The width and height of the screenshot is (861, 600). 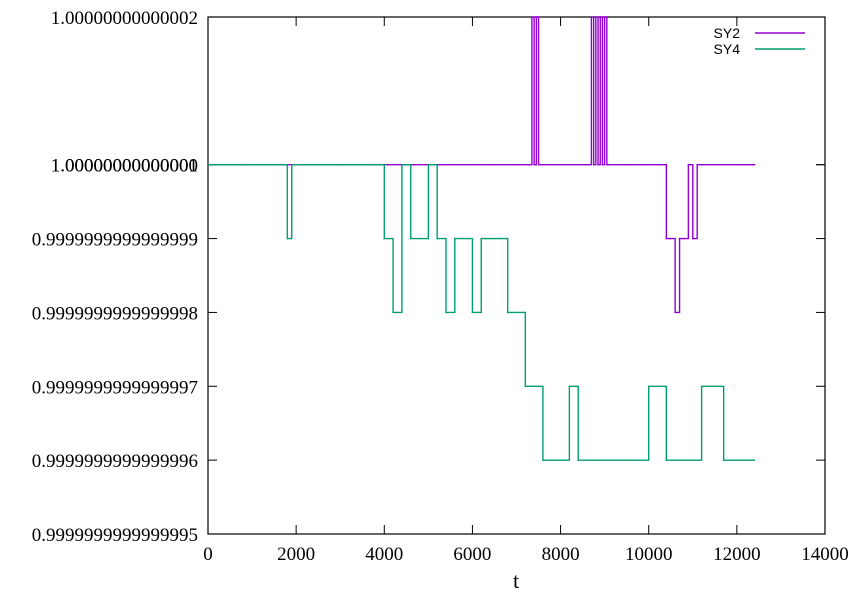 What do you see at coordinates (296, 554) in the screenshot?
I see `x-tick-label: 2000` at bounding box center [296, 554].